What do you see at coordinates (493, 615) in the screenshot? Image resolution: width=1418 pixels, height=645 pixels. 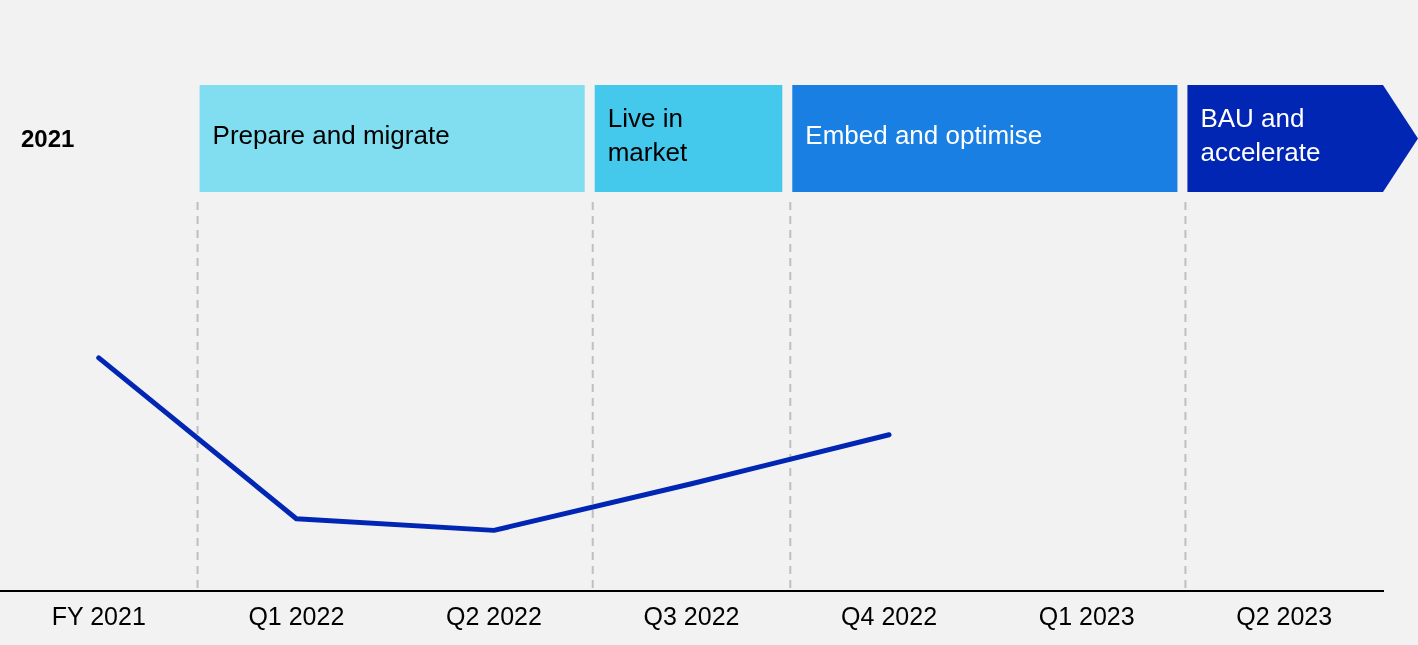 I see `x-tick-label: Q2 2022` at bounding box center [493, 615].